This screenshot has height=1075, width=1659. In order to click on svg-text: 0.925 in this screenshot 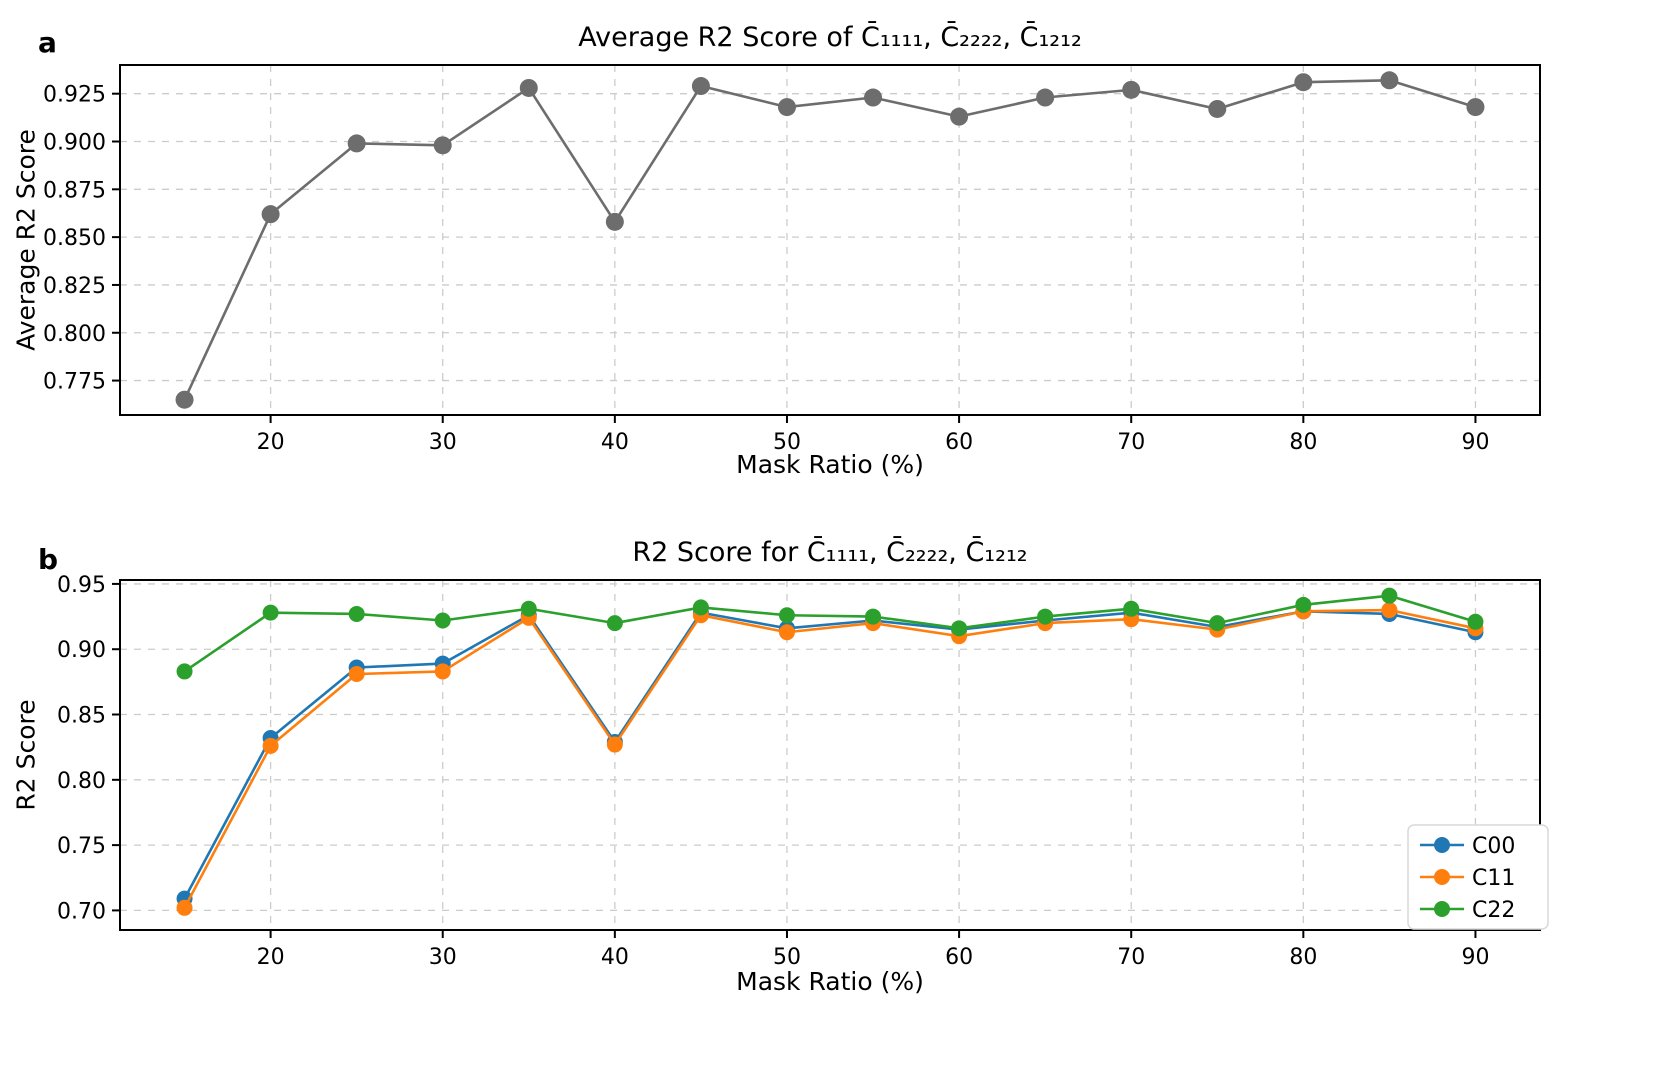, I will do `click(74, 95)`.